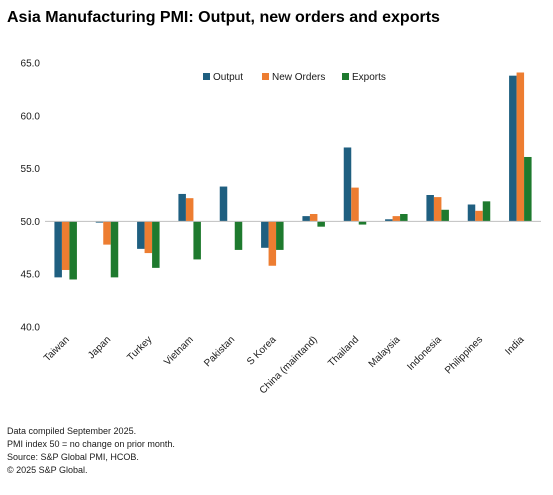 This screenshot has height=495, width=553. What do you see at coordinates (57, 349) in the screenshot?
I see `x-tick-label: Taiwan` at bounding box center [57, 349].